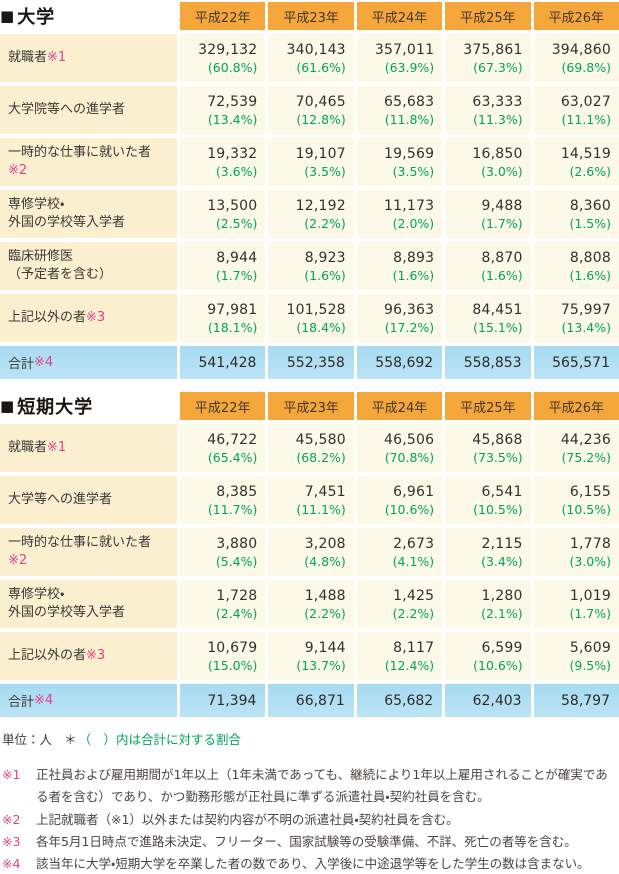 The width and height of the screenshot is (619, 874). Describe the element at coordinates (311, 362) in the screenshot. I see `total-value-cell: 552,358` at that location.